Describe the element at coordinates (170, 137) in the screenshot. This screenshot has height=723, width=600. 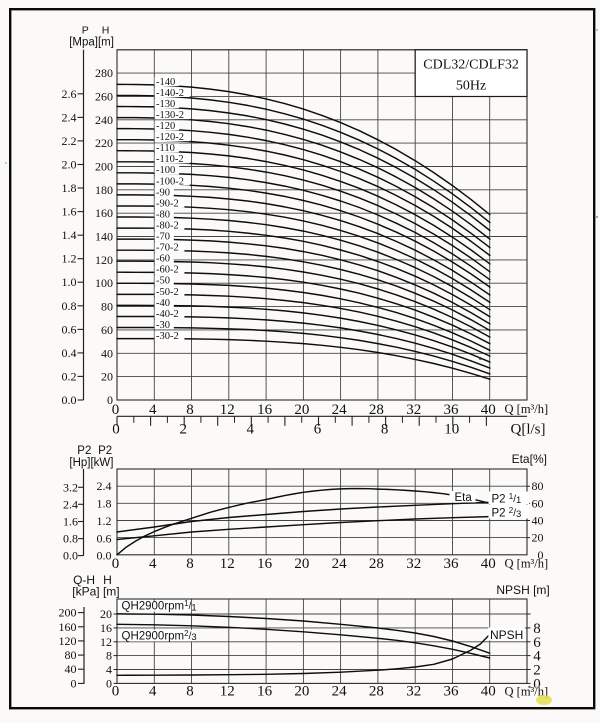
I see `svg-text: -120-2` at that location.